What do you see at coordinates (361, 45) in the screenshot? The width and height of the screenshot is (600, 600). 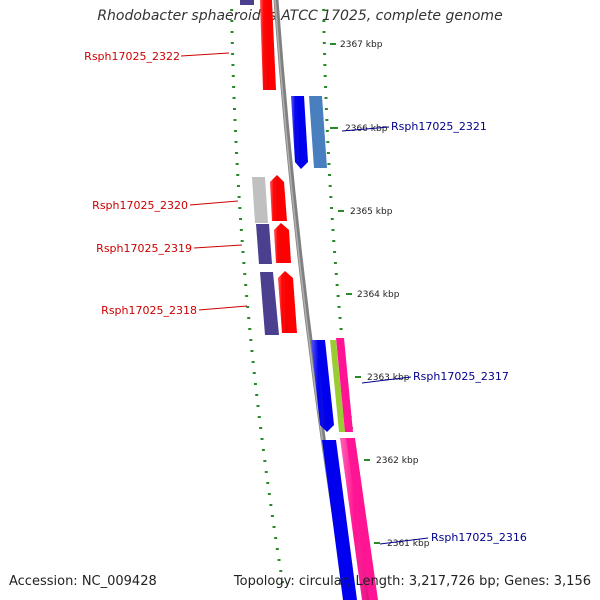 I see `kbp-marker-2367: 2367 kbp` at bounding box center [361, 45].